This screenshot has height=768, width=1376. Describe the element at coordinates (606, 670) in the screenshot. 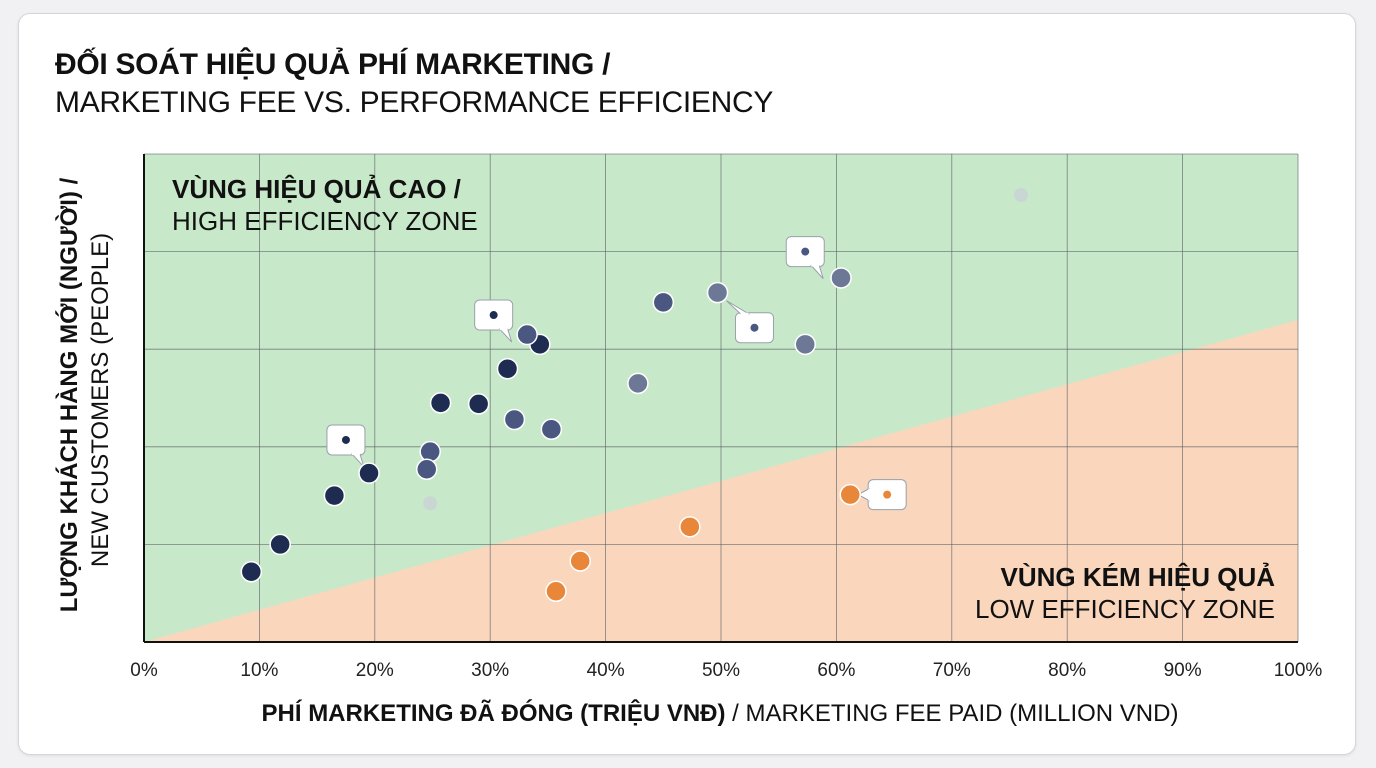

I see `x-tick-label: 40%` at that location.